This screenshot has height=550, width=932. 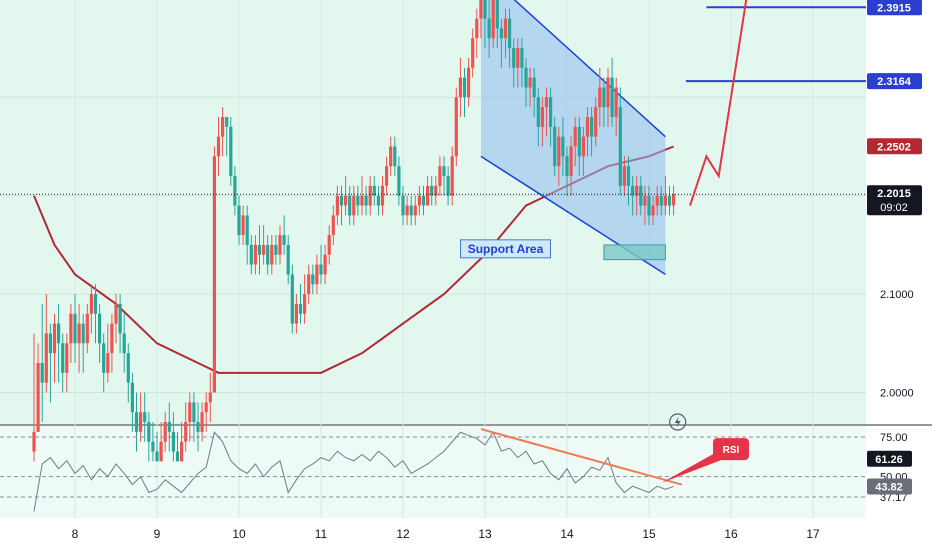 What do you see at coordinates (506, 249) in the screenshot?
I see `support-area-label: Support Area` at bounding box center [506, 249].